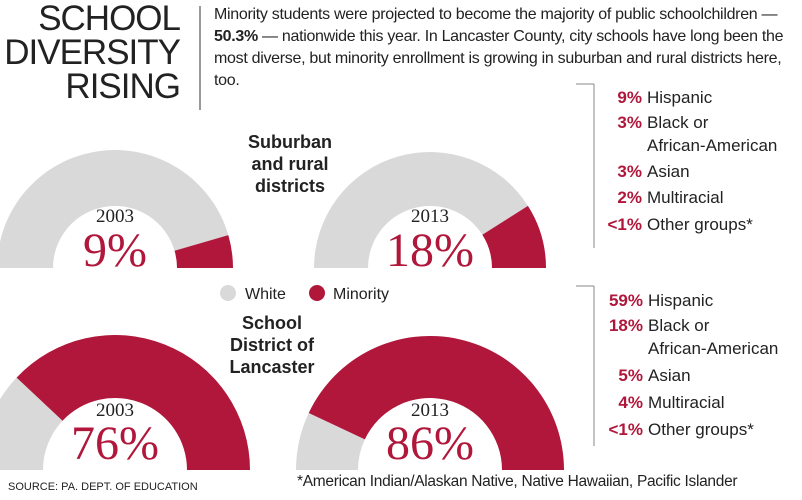 This screenshot has height=500, width=802. I want to click on percent-label: 9%, so click(115, 250).